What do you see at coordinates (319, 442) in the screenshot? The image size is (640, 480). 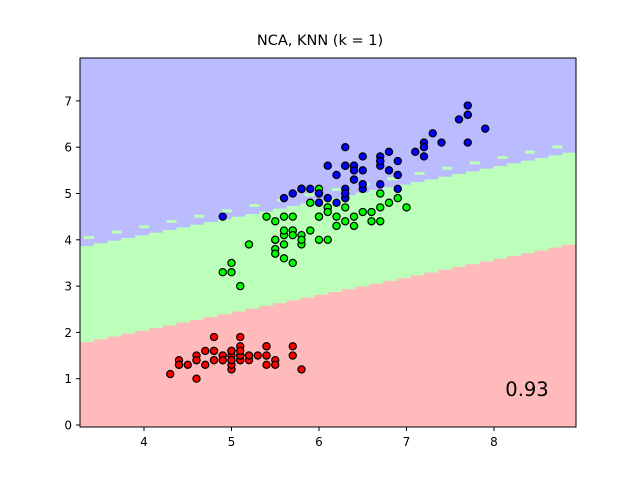 I see `x-tick-label: 6` at bounding box center [319, 442].